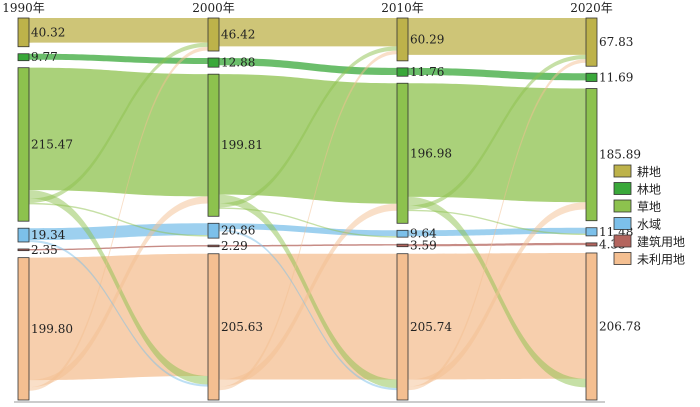  I want to click on legend-label: 未利用地, so click(661, 260).